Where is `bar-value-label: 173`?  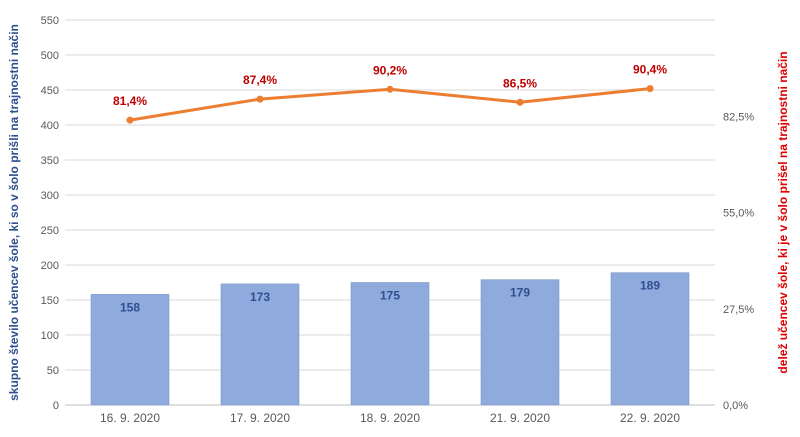
bar-value-label: 173 is located at coordinates (260, 297).